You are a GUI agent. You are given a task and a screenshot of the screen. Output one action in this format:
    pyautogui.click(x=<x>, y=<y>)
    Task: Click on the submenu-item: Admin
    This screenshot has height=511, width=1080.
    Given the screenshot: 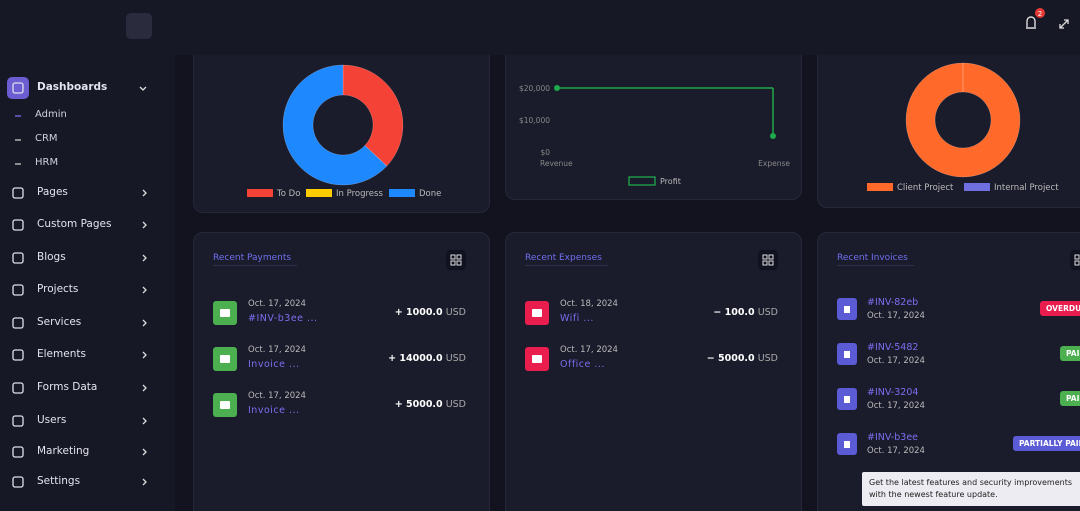 What is the action you would take?
    pyautogui.click(x=51, y=114)
    